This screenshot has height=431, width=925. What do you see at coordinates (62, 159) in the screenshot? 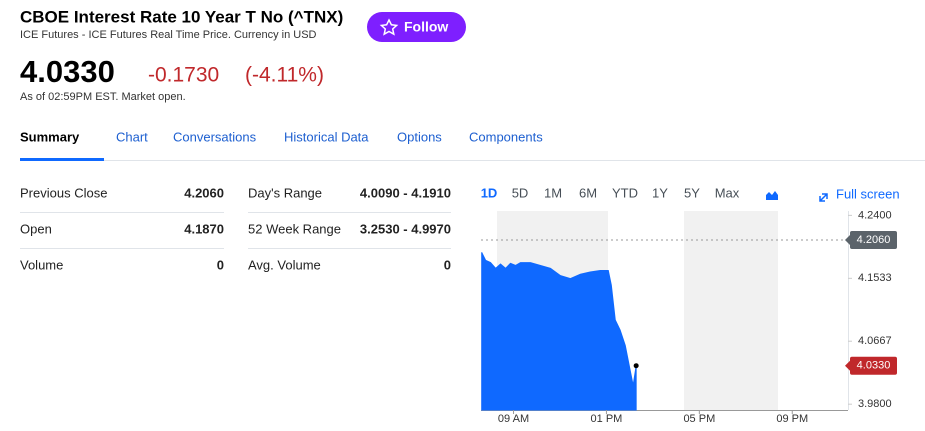
I see `active-tab-underline` at bounding box center [62, 159].